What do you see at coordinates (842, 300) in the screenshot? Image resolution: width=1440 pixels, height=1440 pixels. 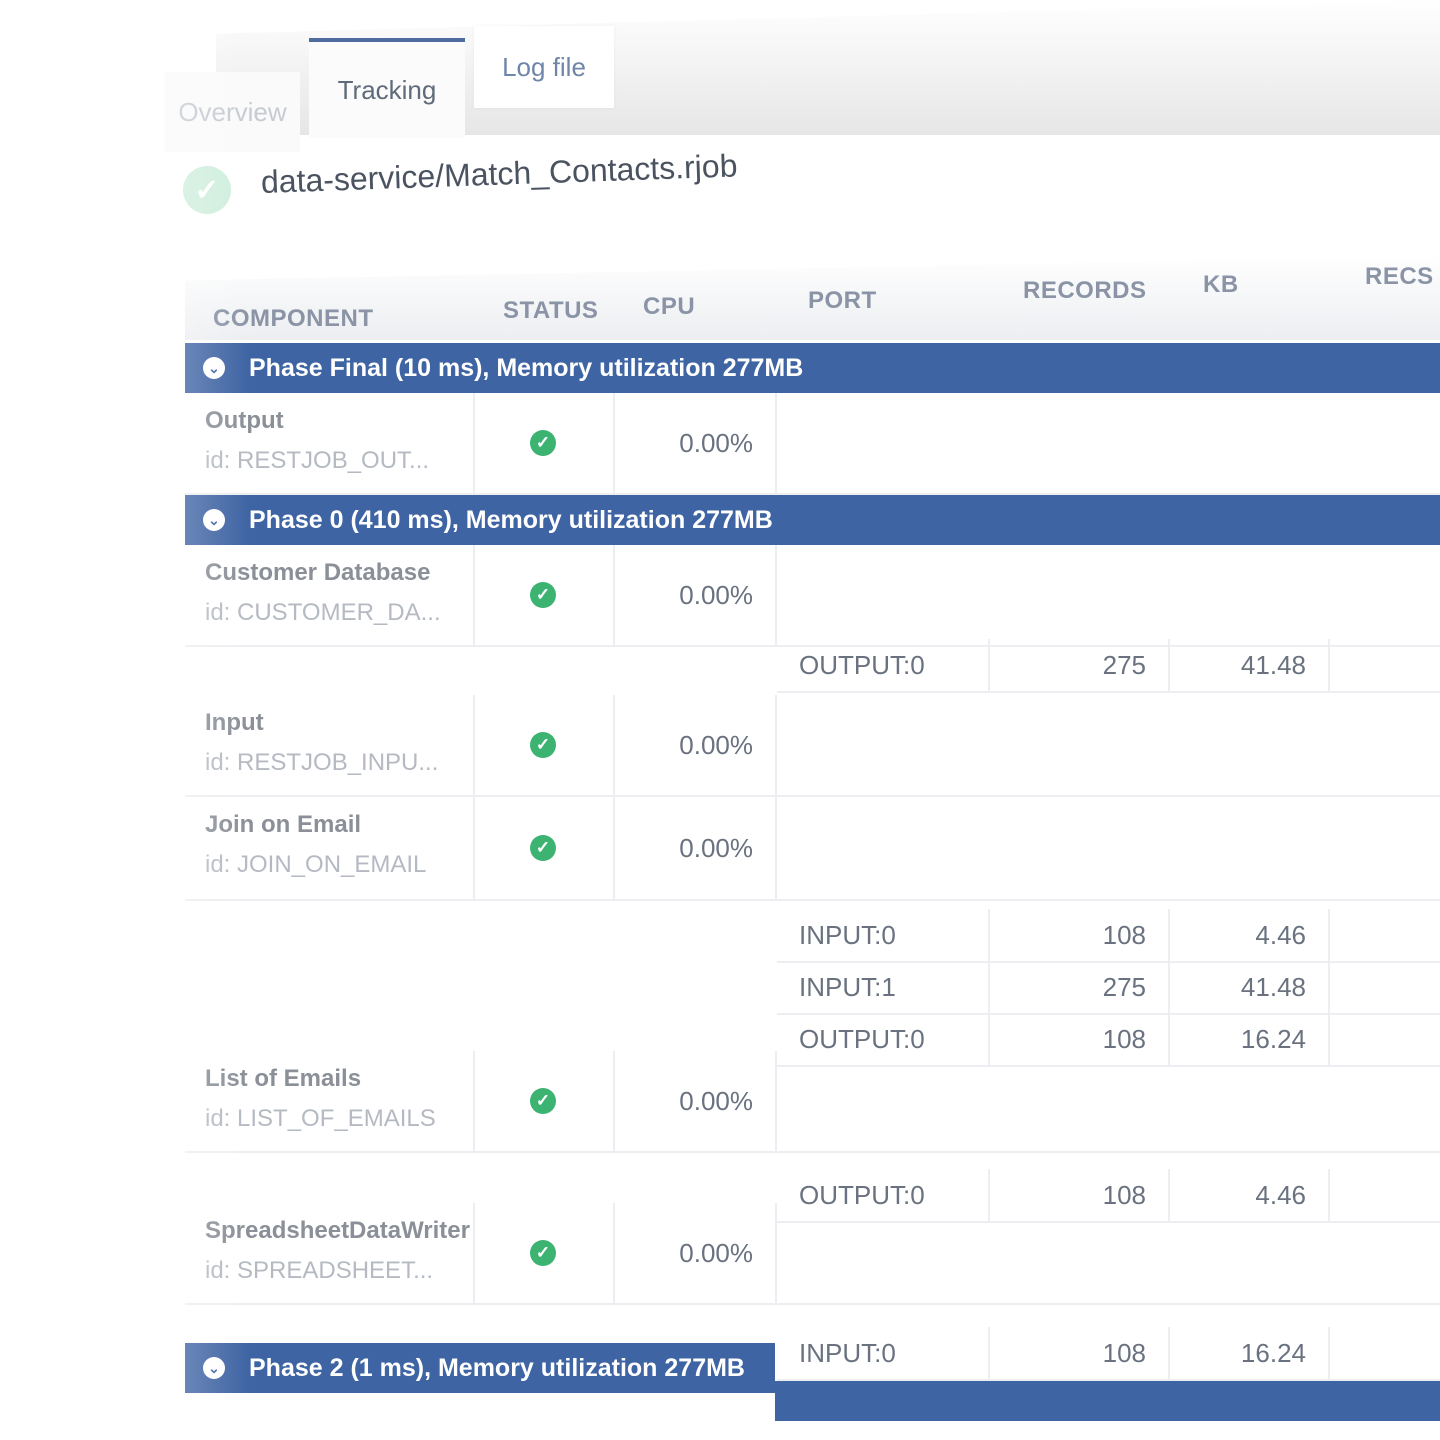 I see `column-header-port: PORT` at bounding box center [842, 300].